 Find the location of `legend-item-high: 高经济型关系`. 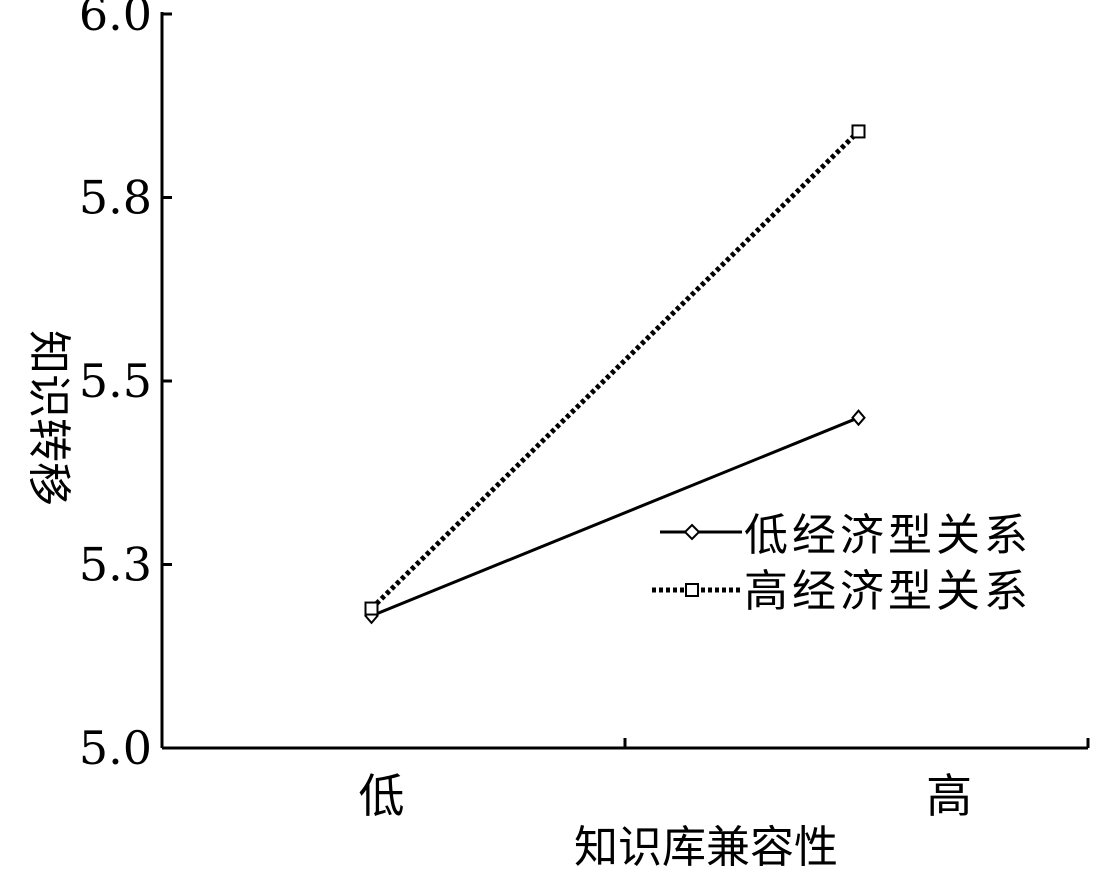

legend-item-high: 高经济型关系 is located at coordinates (842, 591).